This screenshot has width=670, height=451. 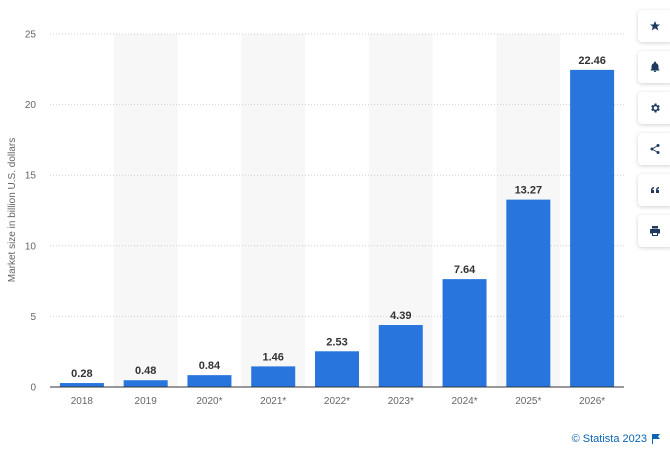 I want to click on settings-button, so click(x=654, y=108).